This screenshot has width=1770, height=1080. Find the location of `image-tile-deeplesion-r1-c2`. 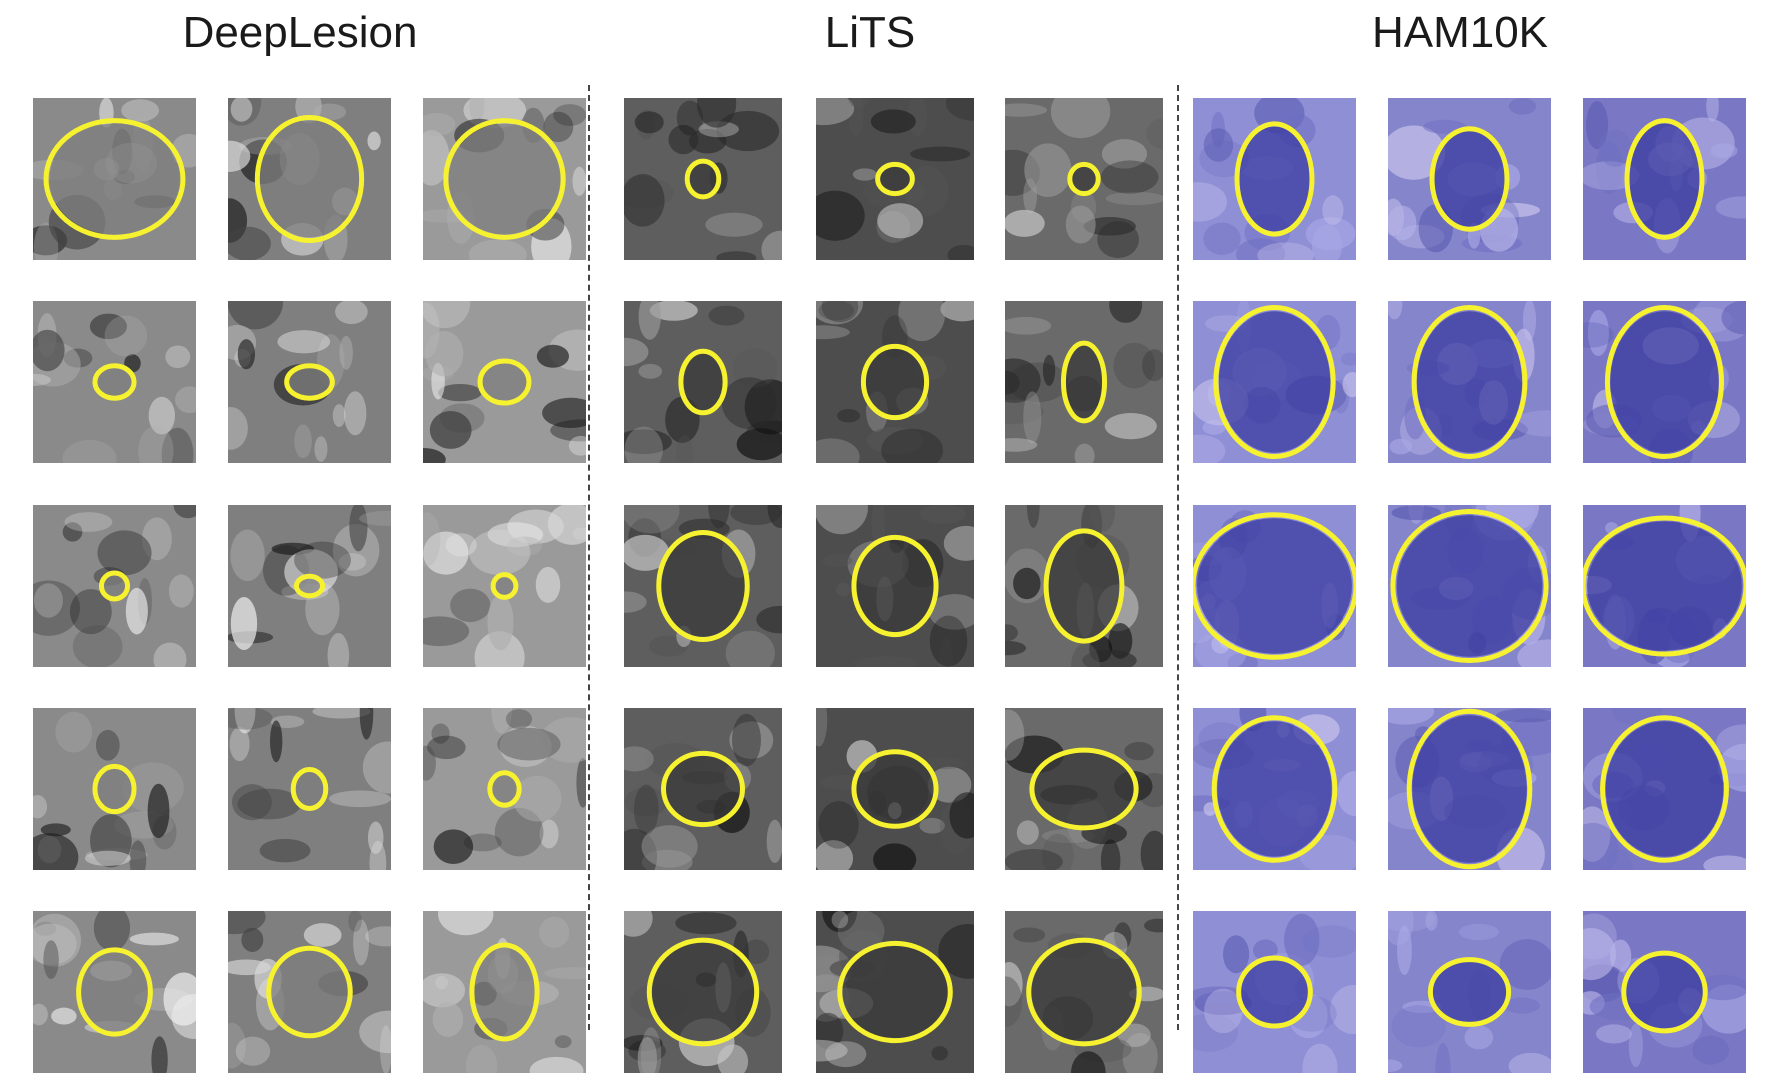

image-tile-deeplesion-r1-c2 is located at coordinates (309, 179).